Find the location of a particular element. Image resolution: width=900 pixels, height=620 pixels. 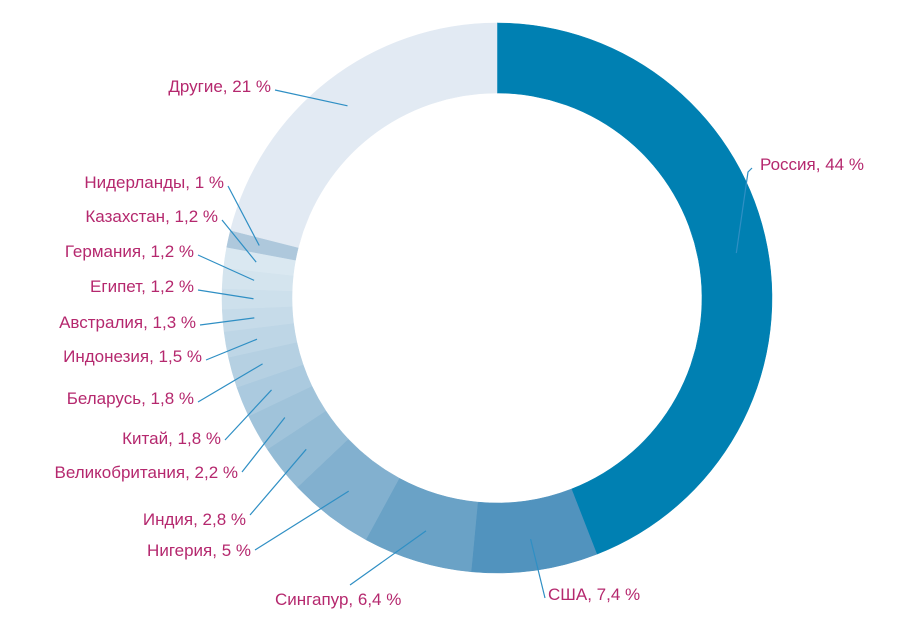

slice-label-10: Египет, 1,2 % is located at coordinates (142, 286).